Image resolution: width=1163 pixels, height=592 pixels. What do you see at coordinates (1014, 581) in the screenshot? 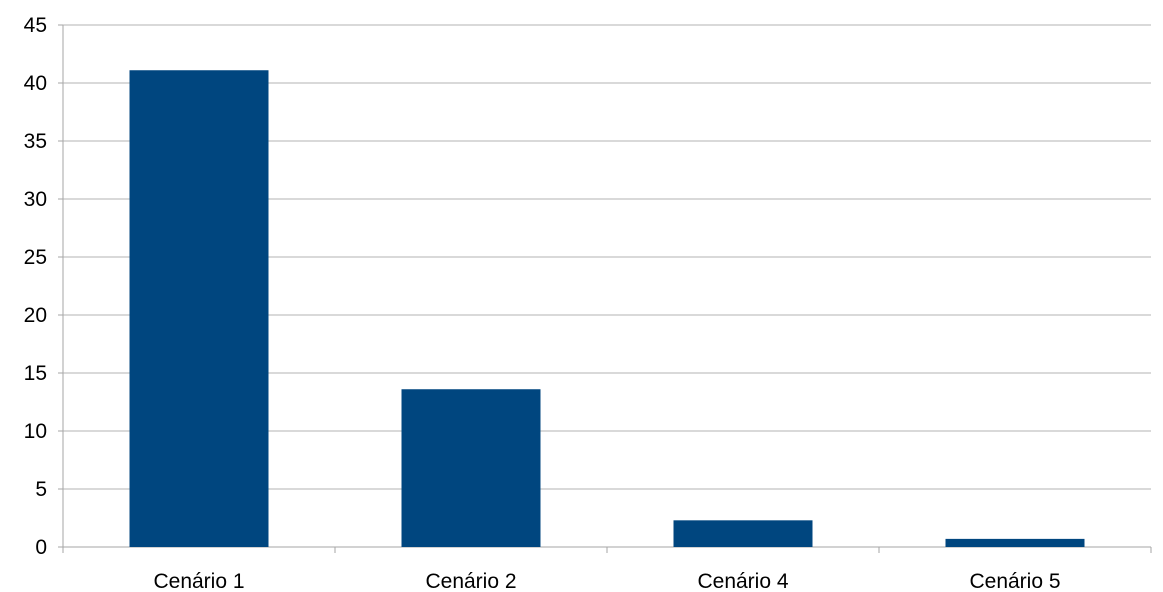
I see `x-tick-label: Cenário 5` at bounding box center [1014, 581].